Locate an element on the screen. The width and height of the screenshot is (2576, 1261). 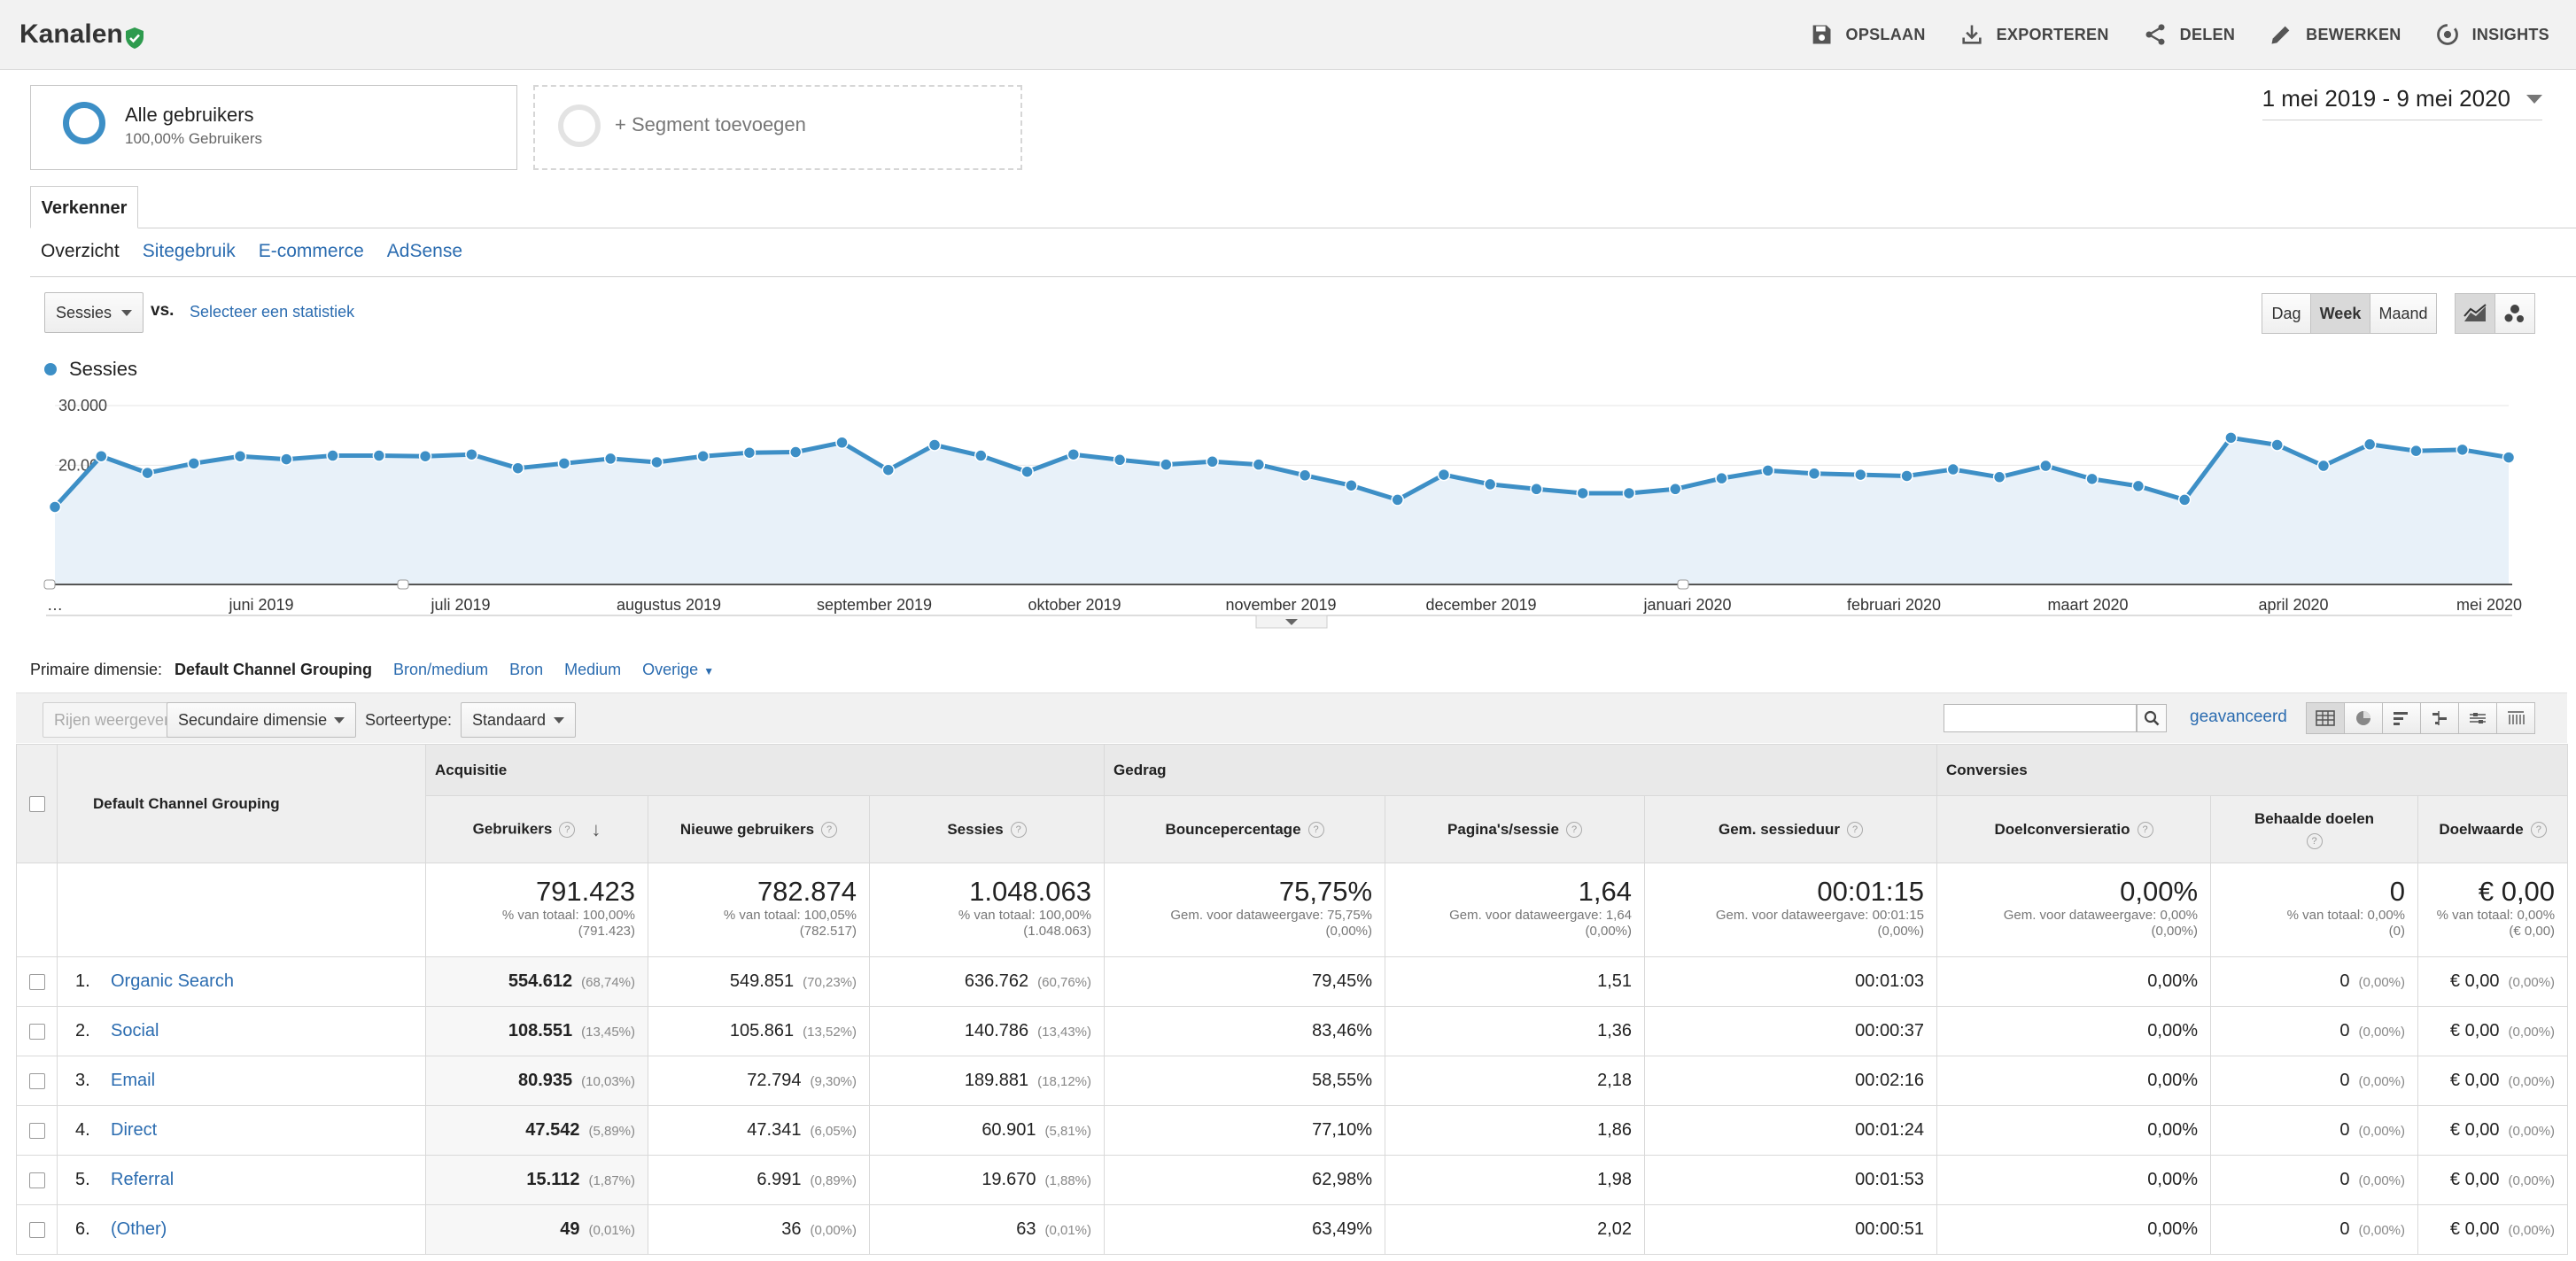
edit-button: BEWERKEN is located at coordinates (2335, 34).